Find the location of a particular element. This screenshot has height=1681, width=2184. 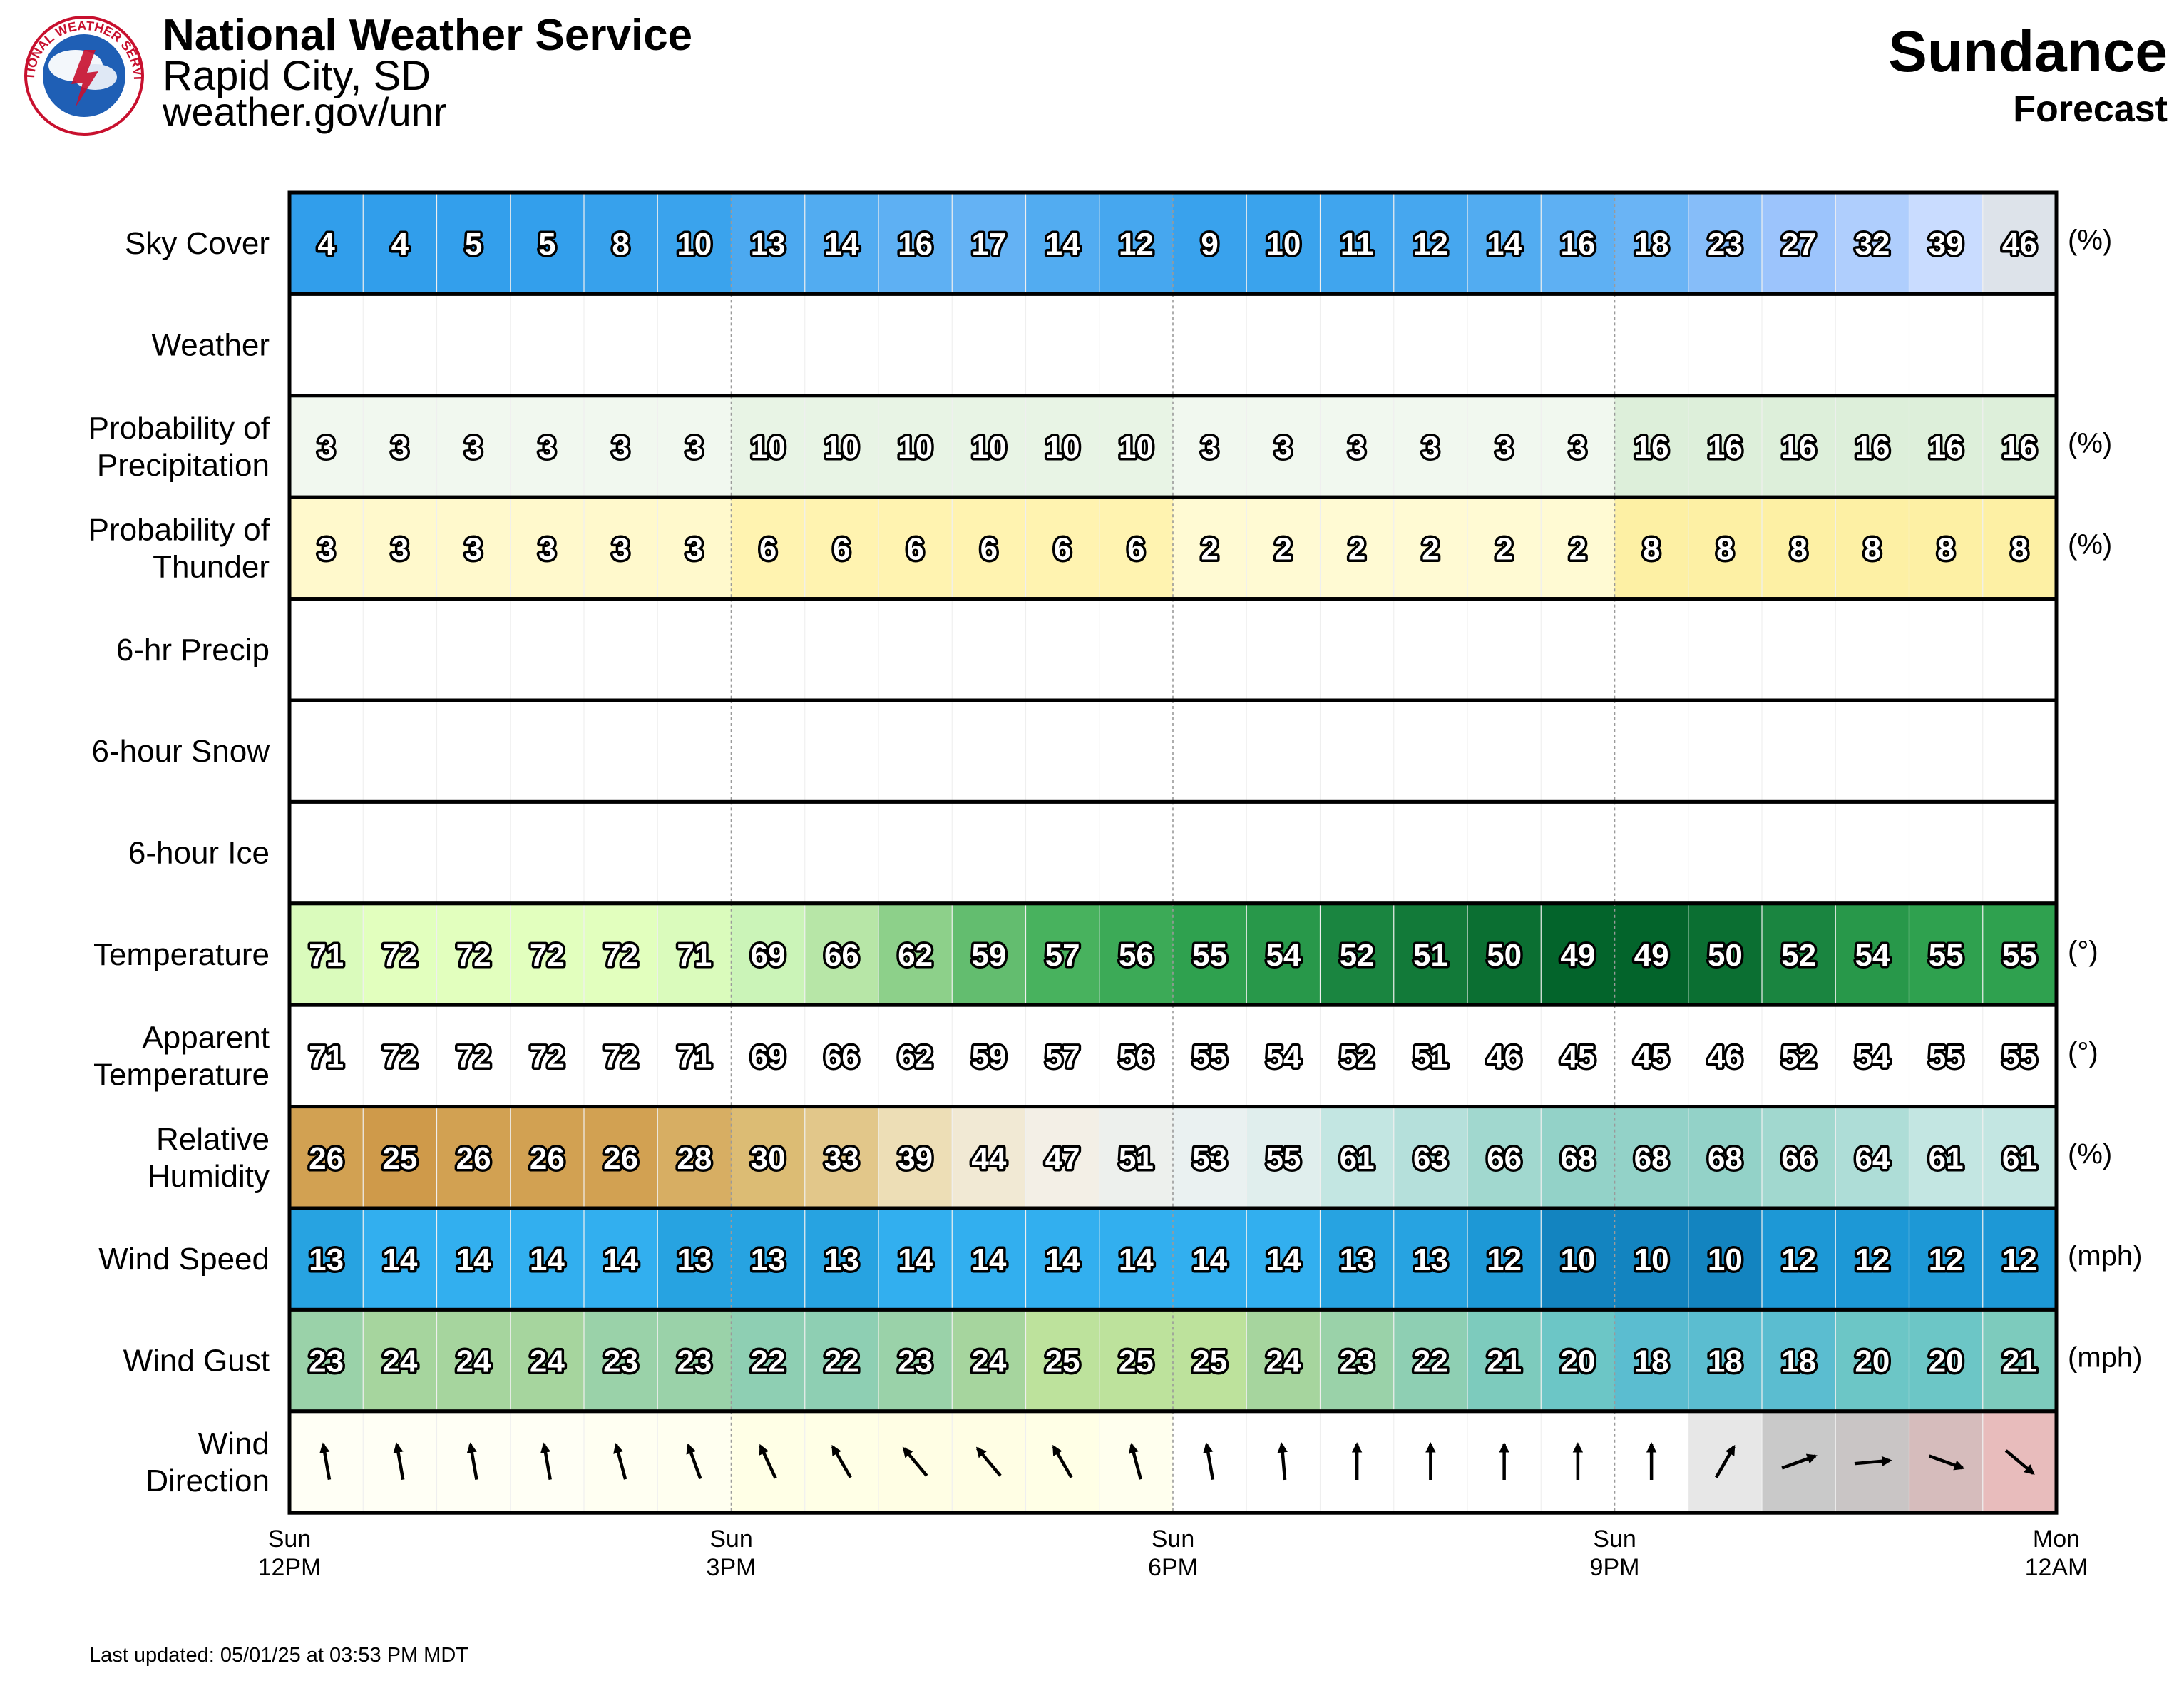

gust-value: 24 is located at coordinates (1283, 1361).